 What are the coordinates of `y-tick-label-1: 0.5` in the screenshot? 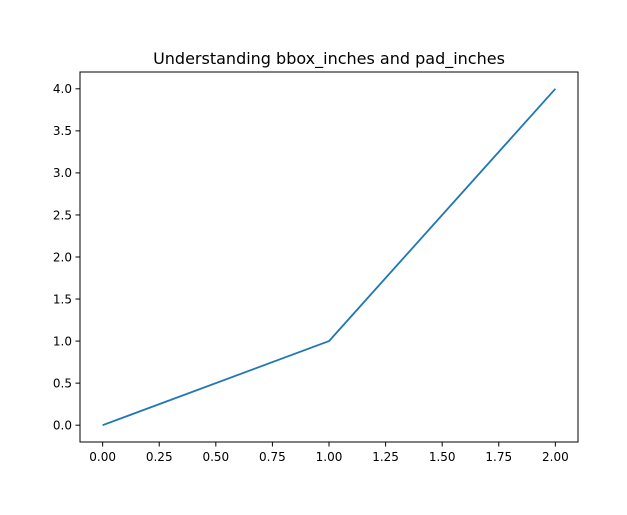 It's located at (62, 383).